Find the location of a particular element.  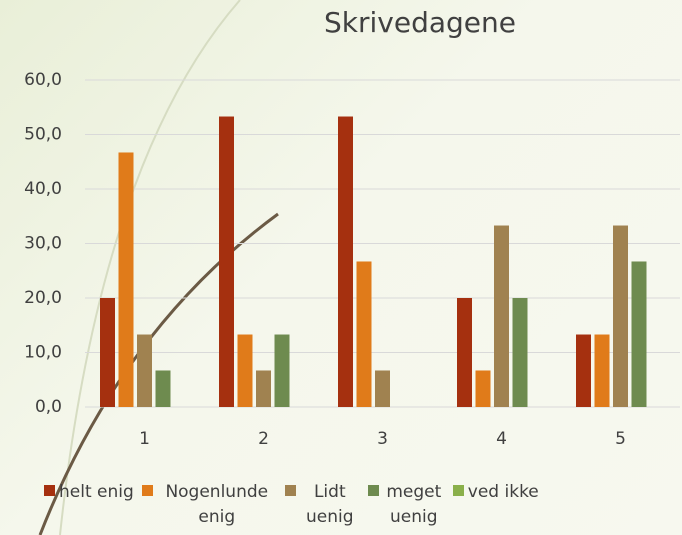

legend-item: Nogenlunde enig is located at coordinates (209, 505).